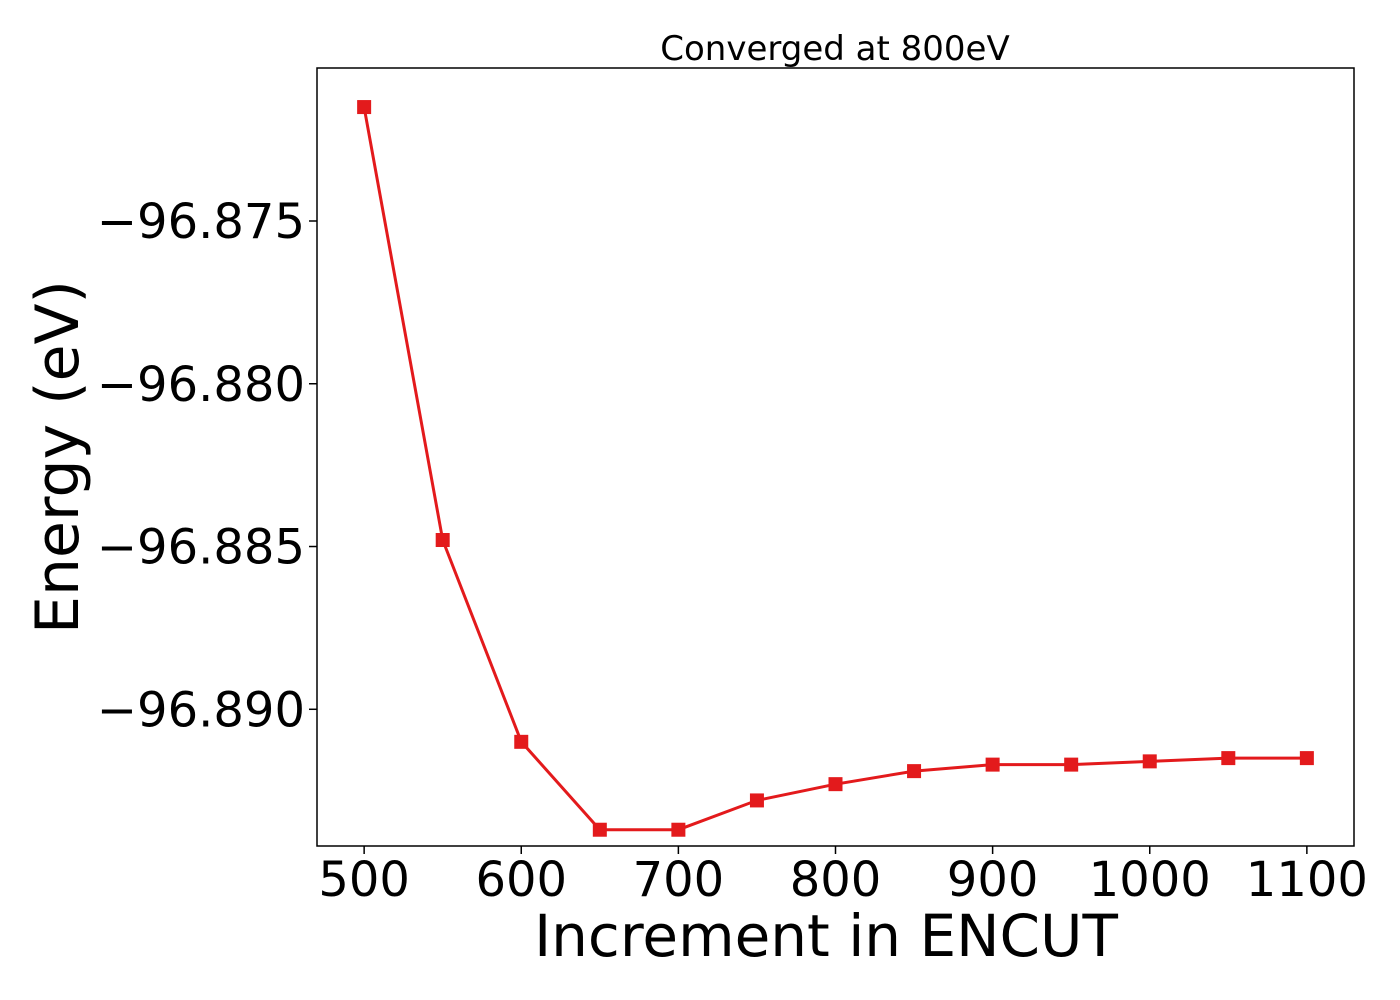 The height and width of the screenshot is (1000, 1400). Describe the element at coordinates (1307, 880) in the screenshot. I see `x-tick-label: 1100` at that location.